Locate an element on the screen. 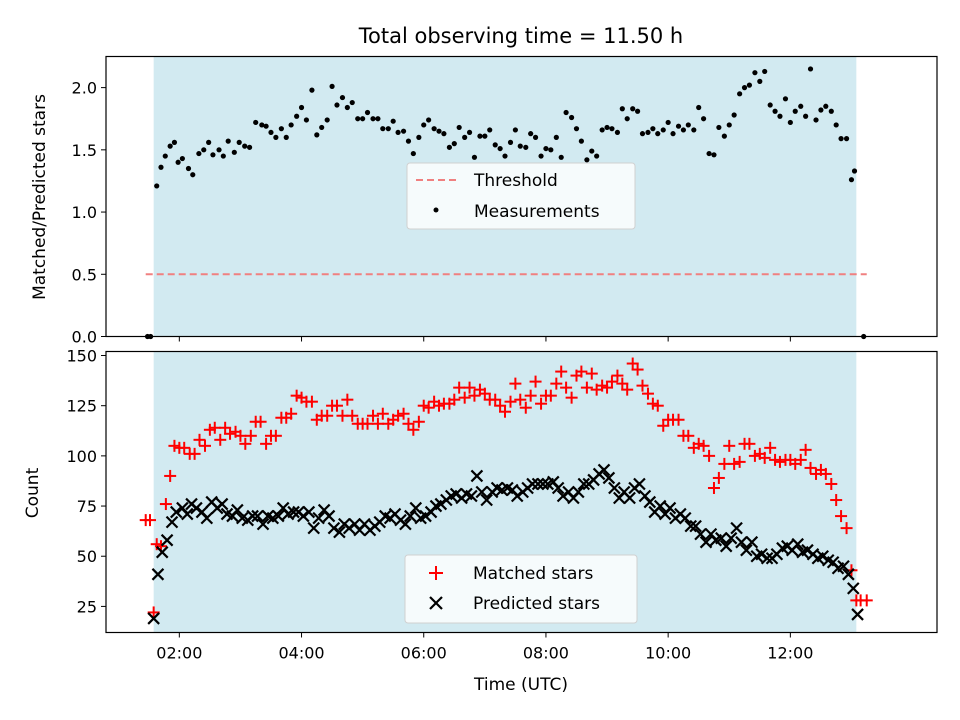 The width and height of the screenshot is (960, 720). top-y-tick-label: 0.0 is located at coordinates (84, 337).